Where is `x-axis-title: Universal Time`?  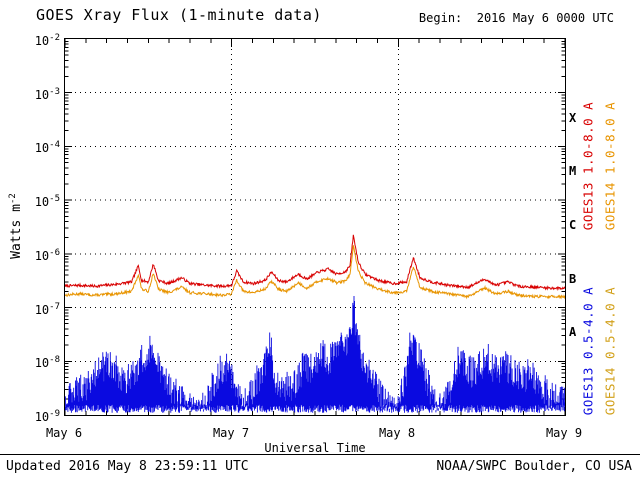 x-axis-title: Universal Time is located at coordinates (315, 448).